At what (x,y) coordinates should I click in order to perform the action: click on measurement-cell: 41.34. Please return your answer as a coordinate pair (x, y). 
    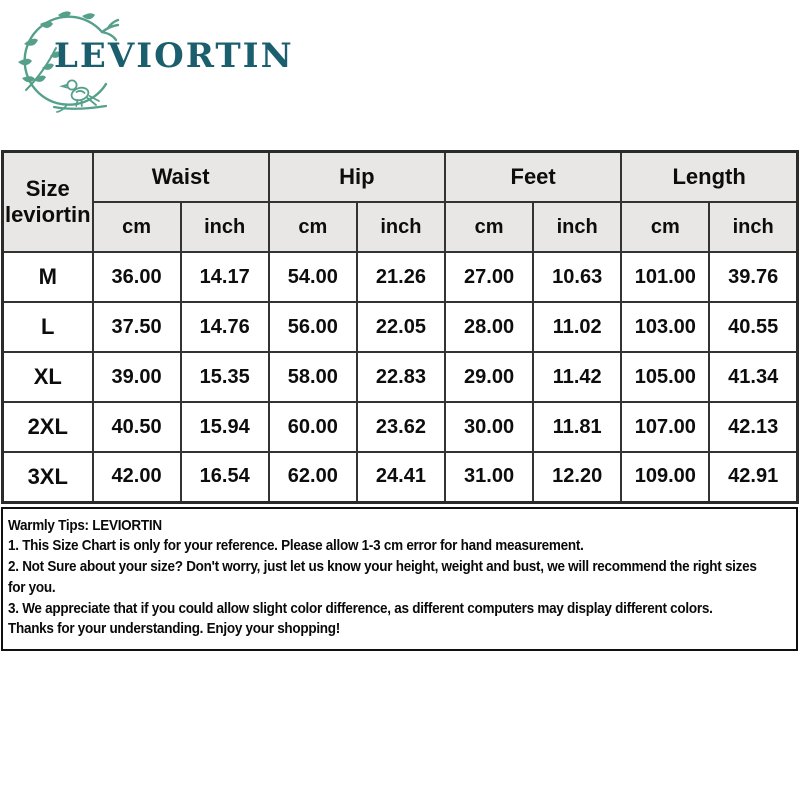
    Looking at the image, I should click on (753, 377).